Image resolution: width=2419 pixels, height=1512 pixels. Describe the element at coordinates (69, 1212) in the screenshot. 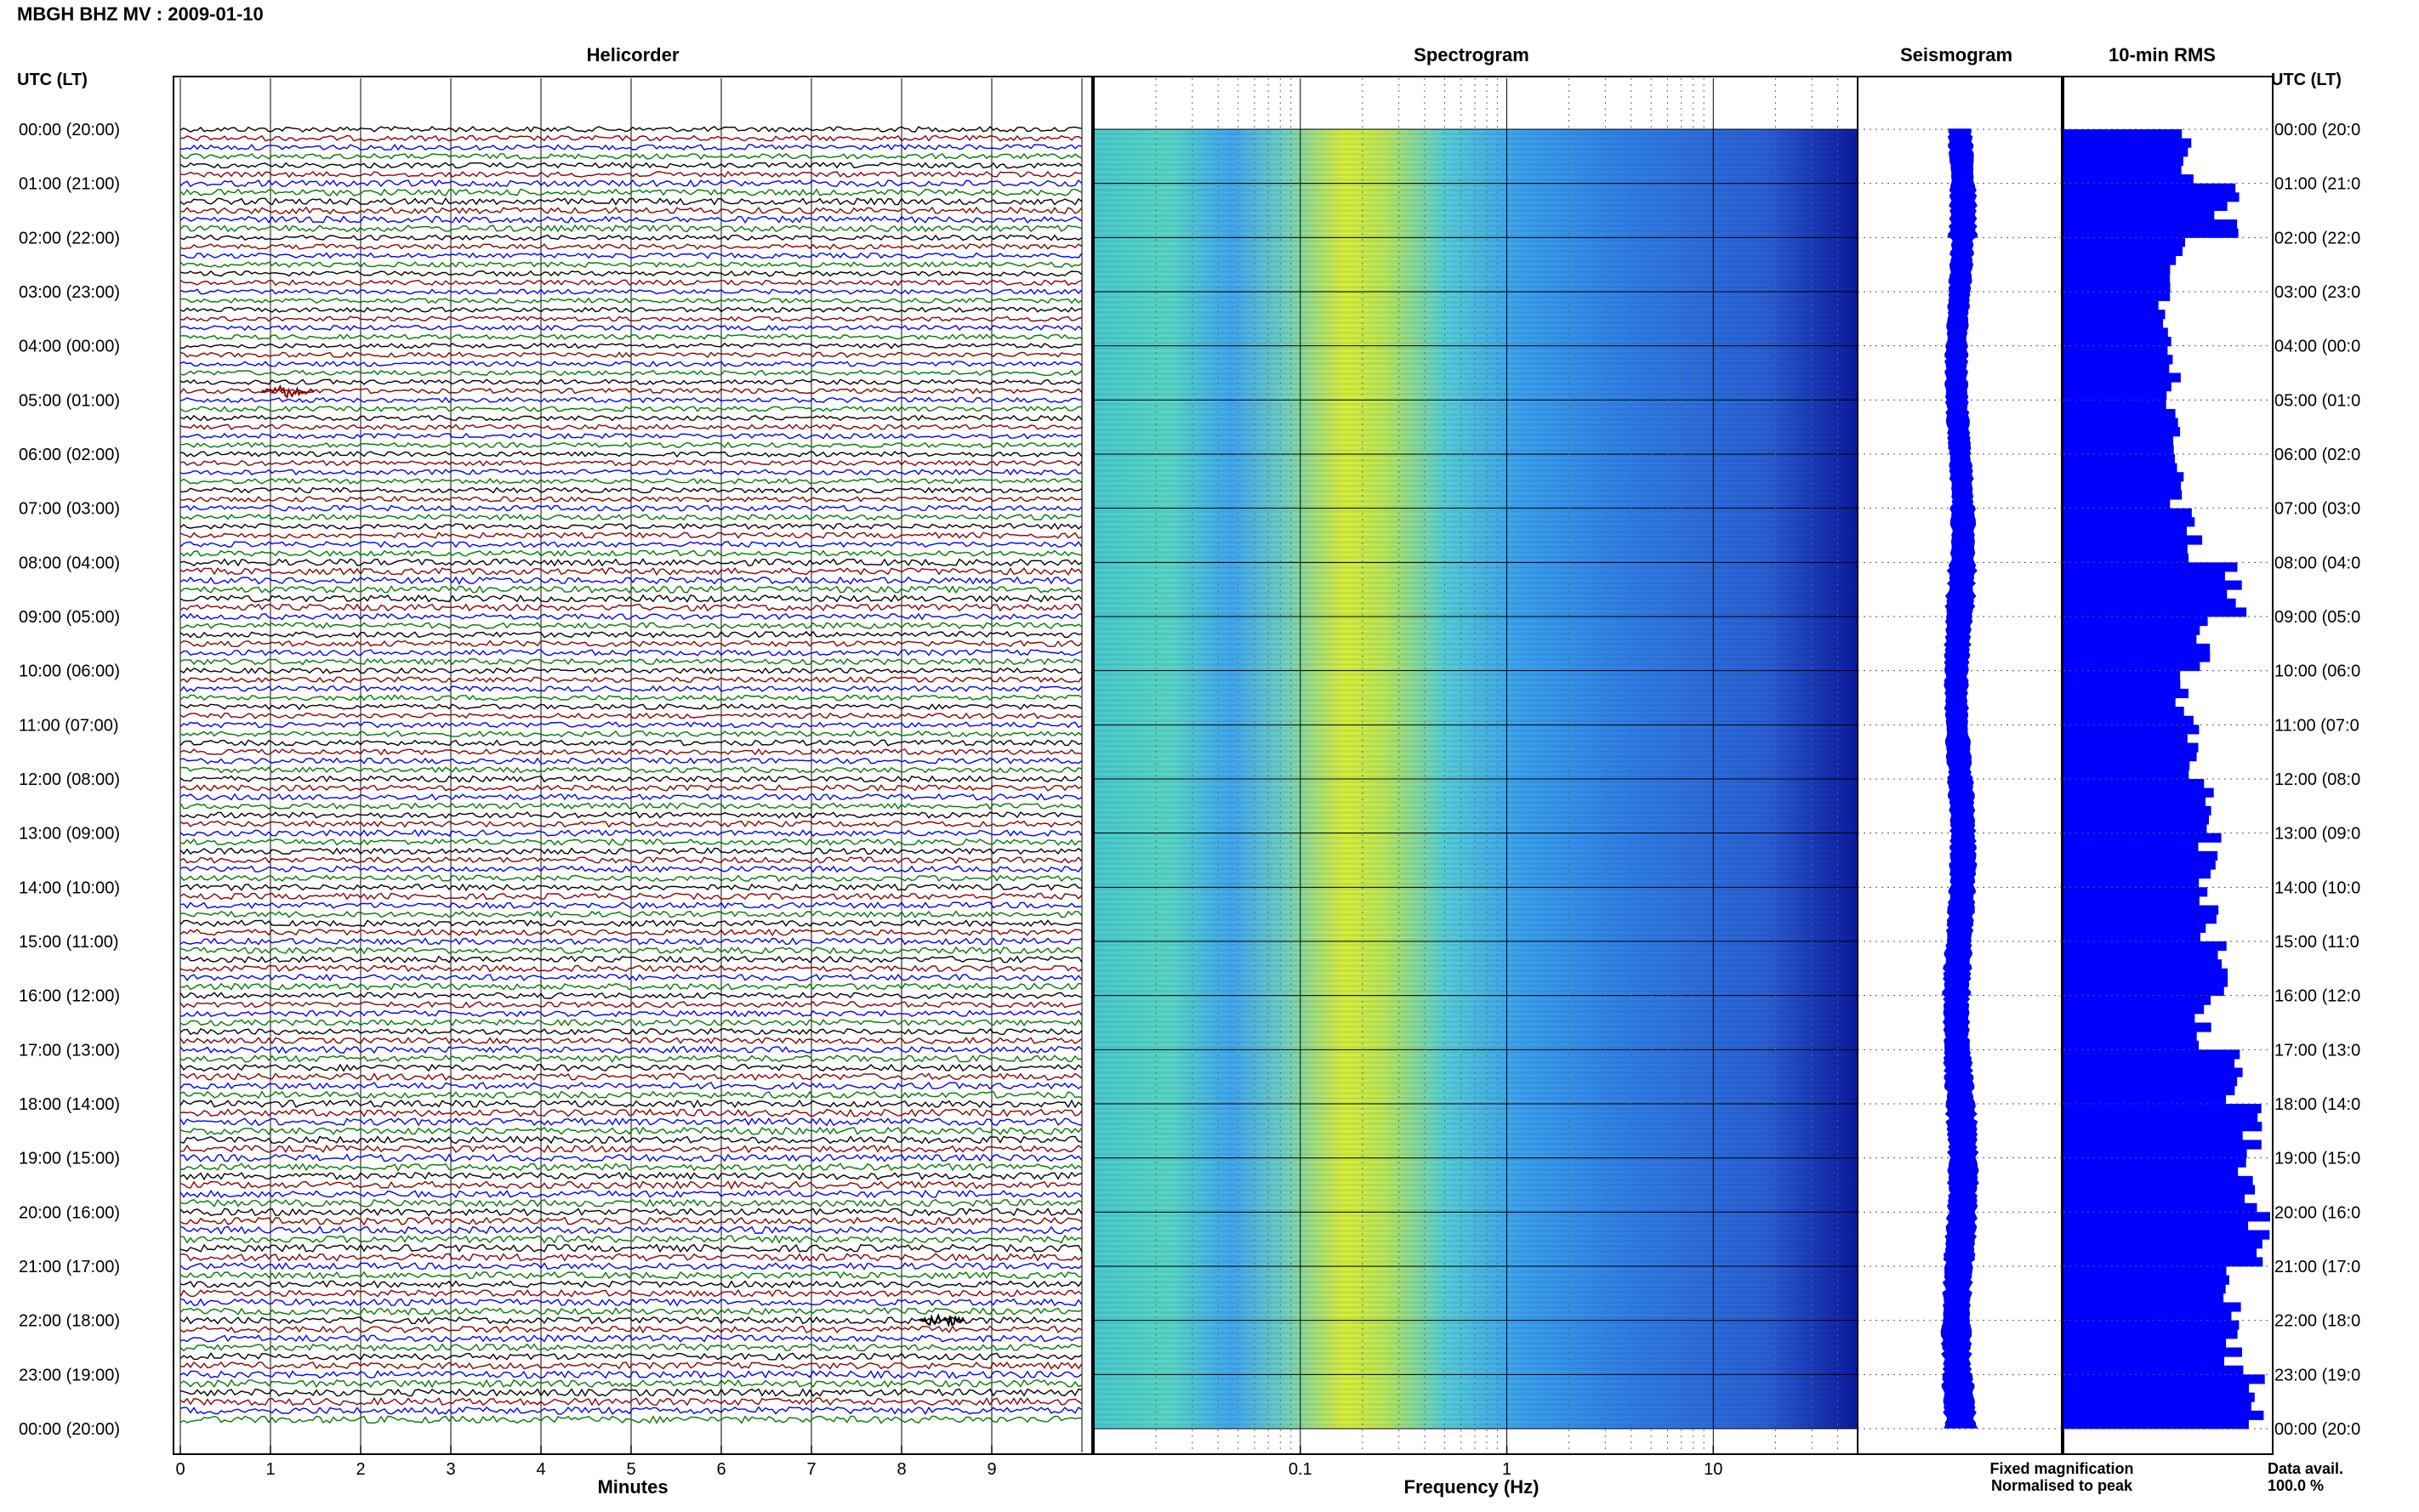

I see `left-time-label: 20:00 (16:00)` at that location.